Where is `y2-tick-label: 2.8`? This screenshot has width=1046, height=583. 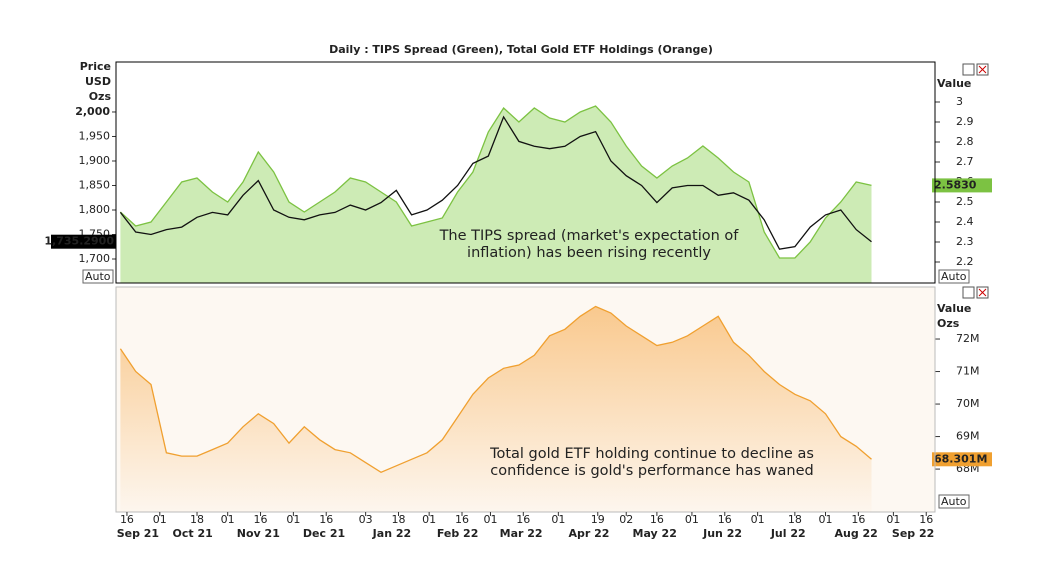 y2-tick-label: 2.8 is located at coordinates (965, 141).